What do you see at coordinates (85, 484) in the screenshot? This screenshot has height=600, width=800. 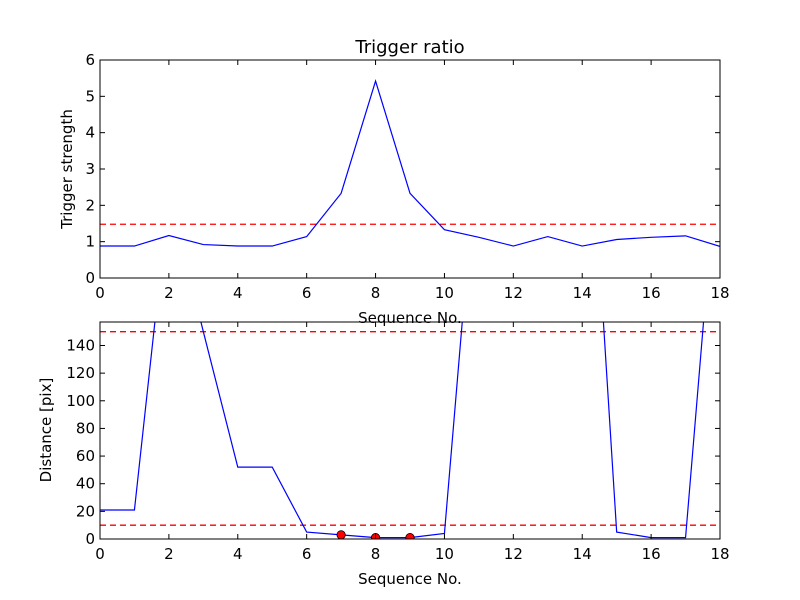 I see `bottom-y-tick-label: 40` at bounding box center [85, 484].